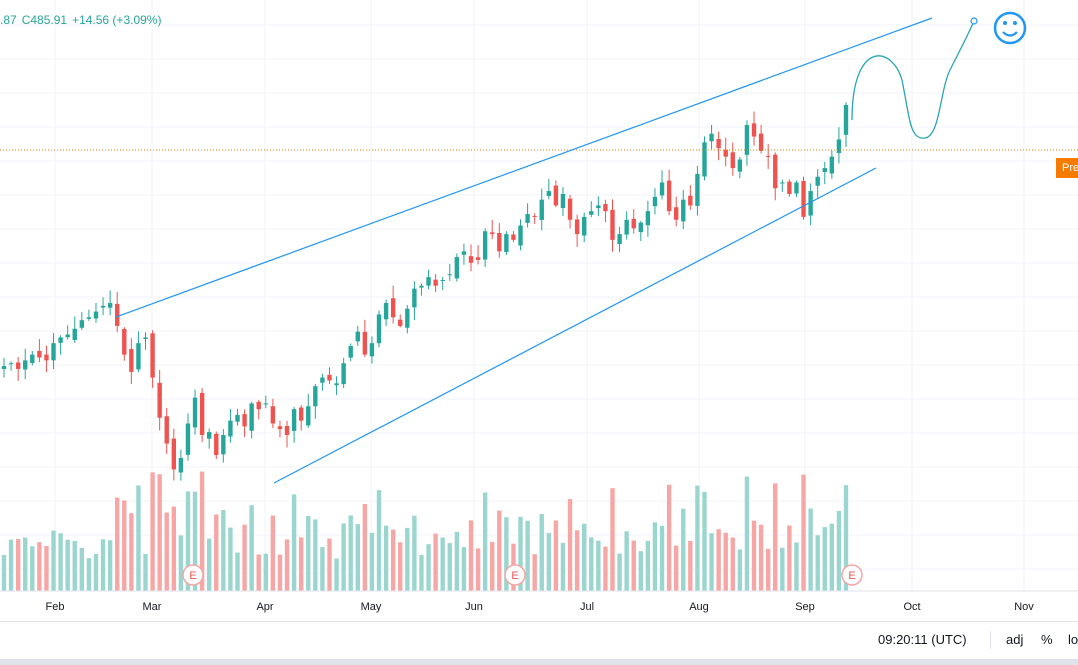  What do you see at coordinates (974, 21) in the screenshot?
I see `sketch-endpoint-handle` at bounding box center [974, 21].